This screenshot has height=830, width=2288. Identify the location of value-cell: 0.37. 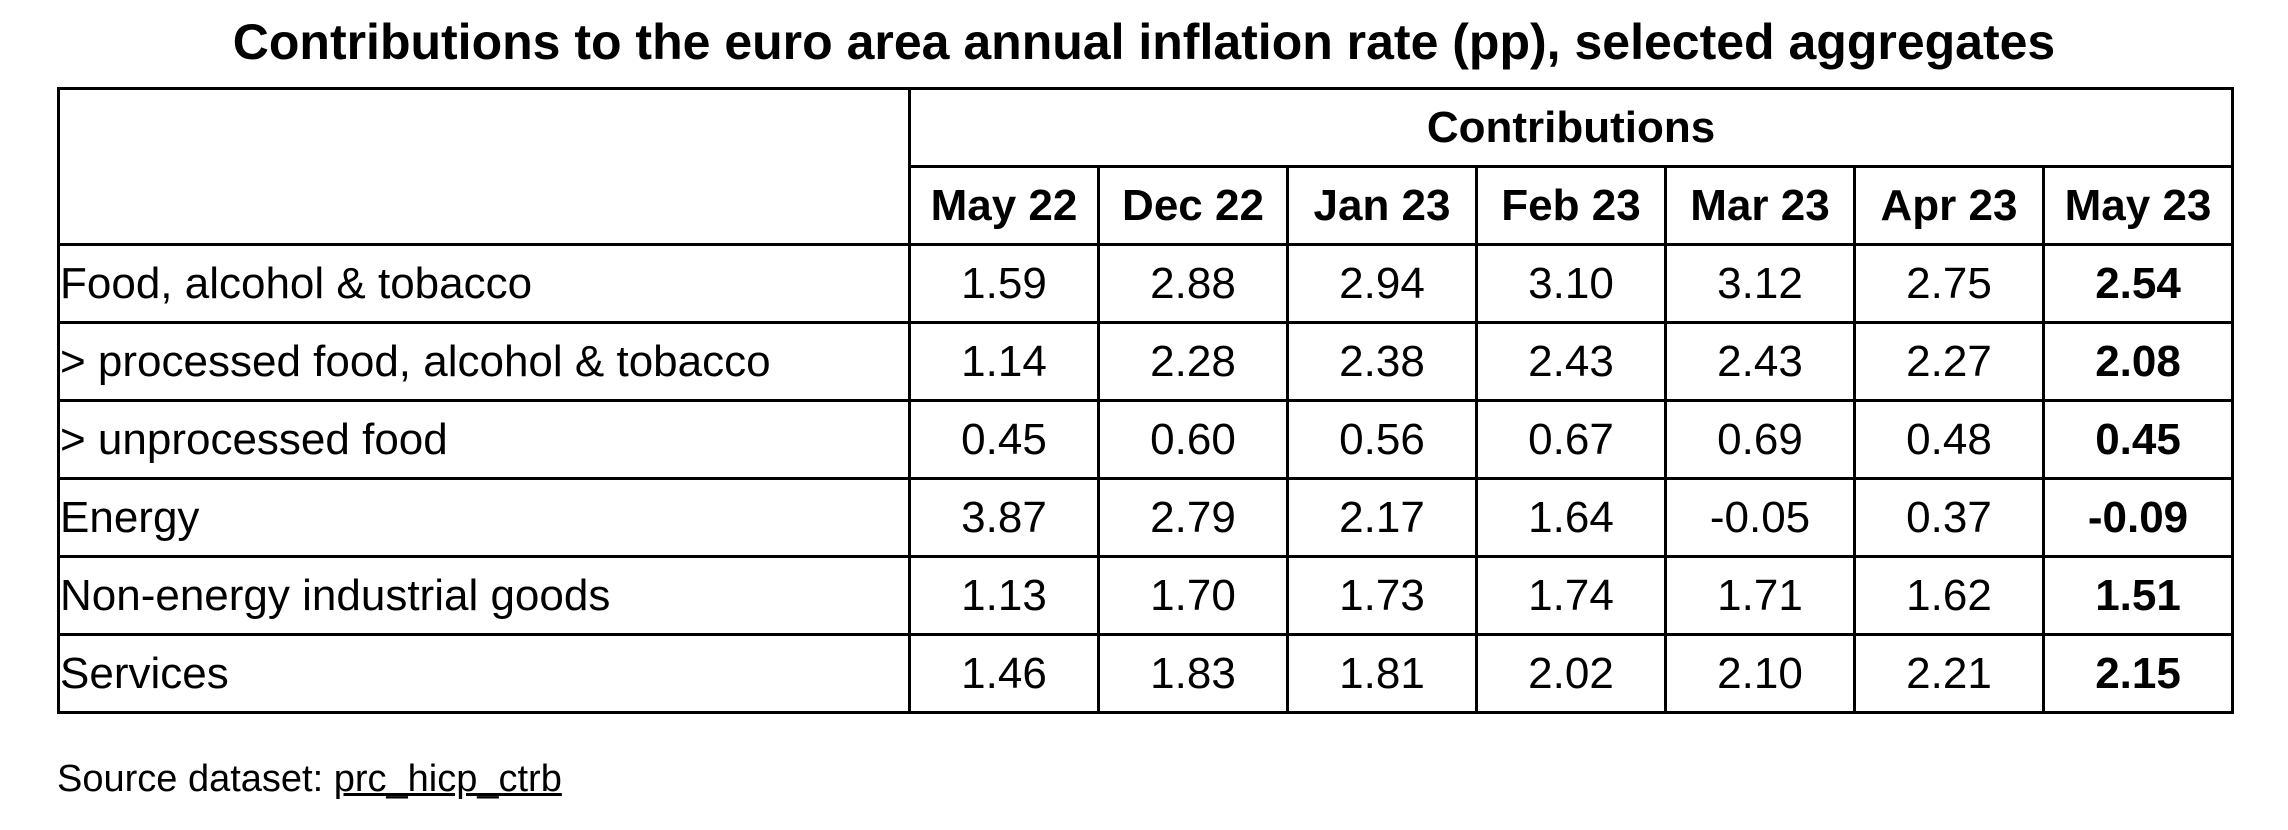
(1949, 517).